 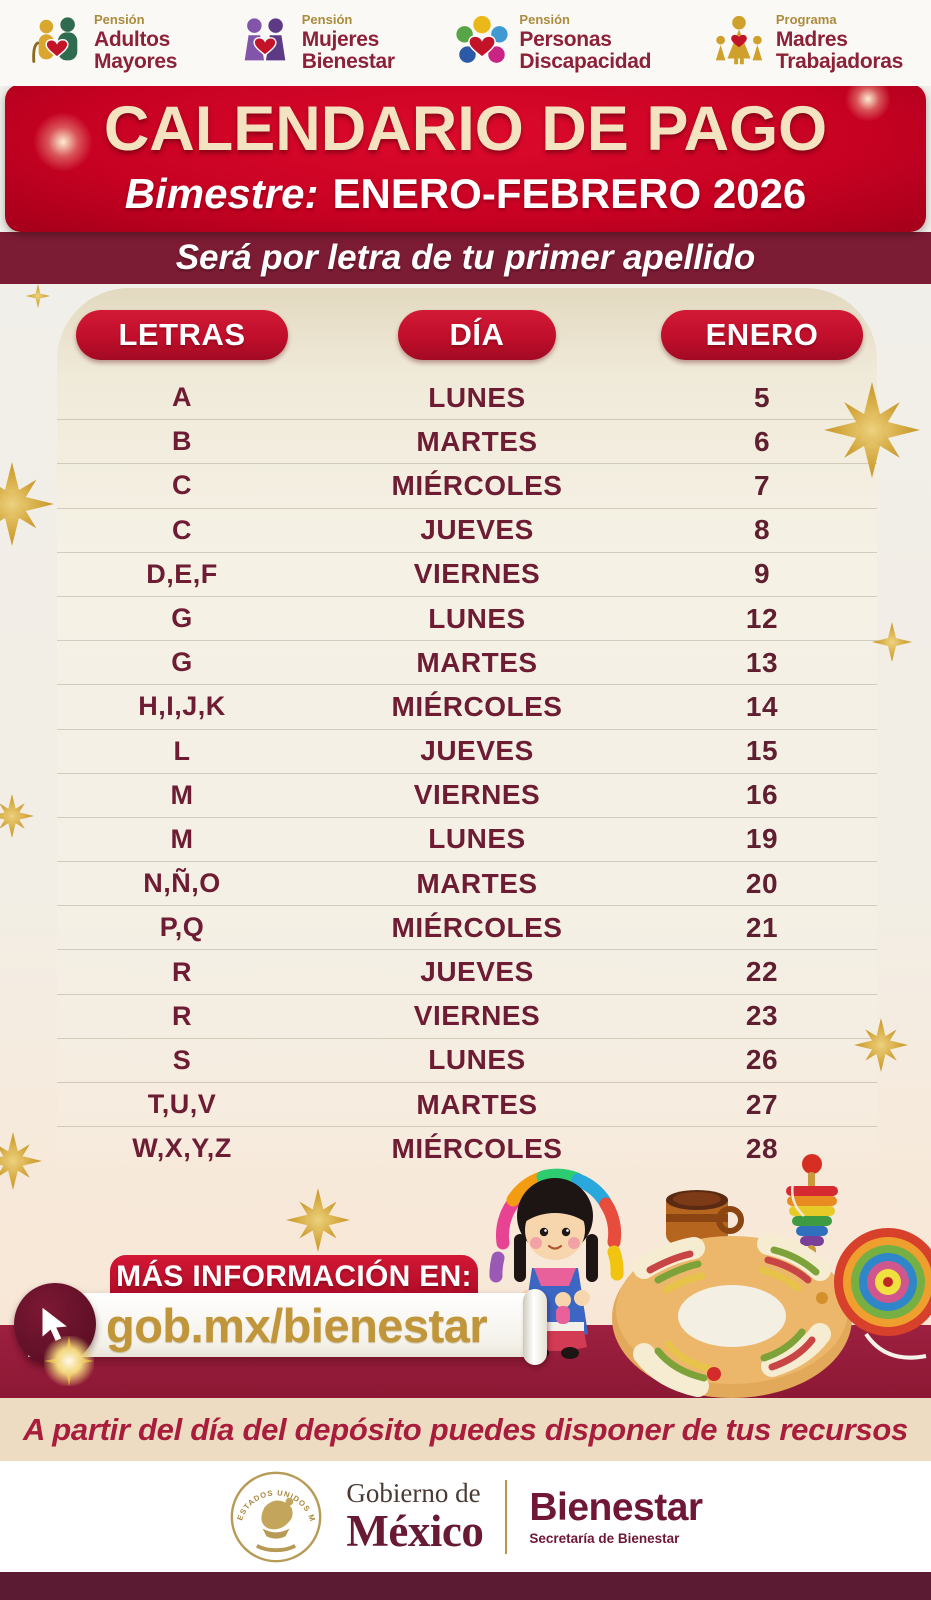 I want to click on cell-date: 6, so click(x=762, y=441).